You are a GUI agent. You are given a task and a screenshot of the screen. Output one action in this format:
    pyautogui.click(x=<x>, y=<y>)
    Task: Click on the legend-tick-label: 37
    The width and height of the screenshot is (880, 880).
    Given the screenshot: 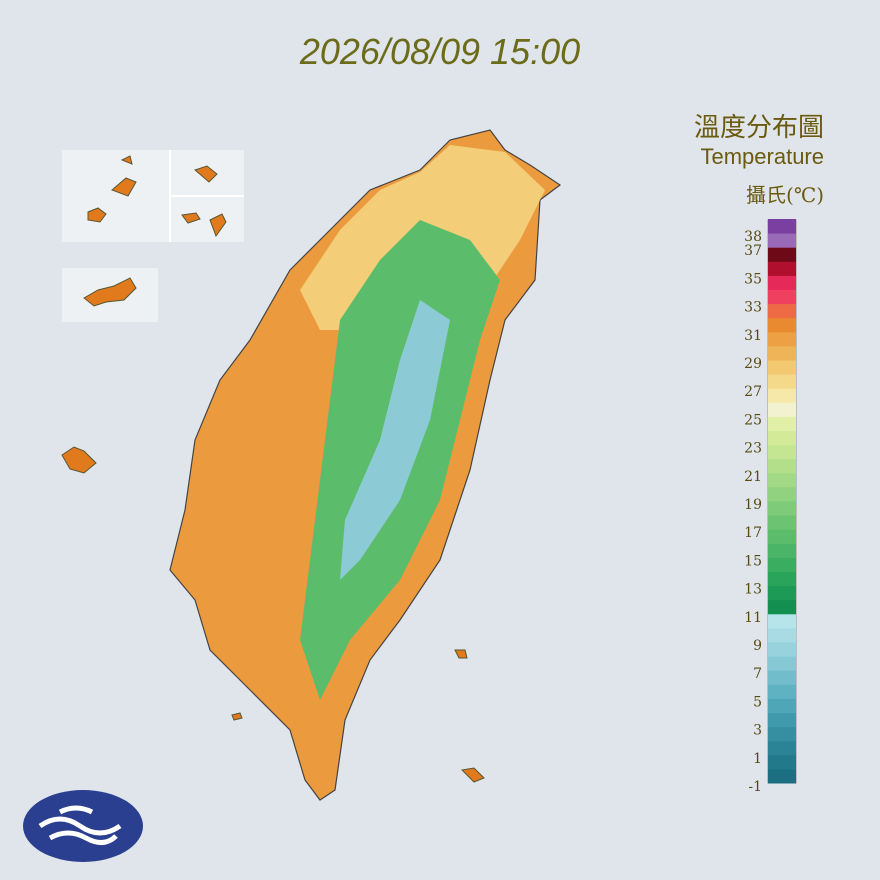 What is the action you would take?
    pyautogui.click(x=753, y=251)
    